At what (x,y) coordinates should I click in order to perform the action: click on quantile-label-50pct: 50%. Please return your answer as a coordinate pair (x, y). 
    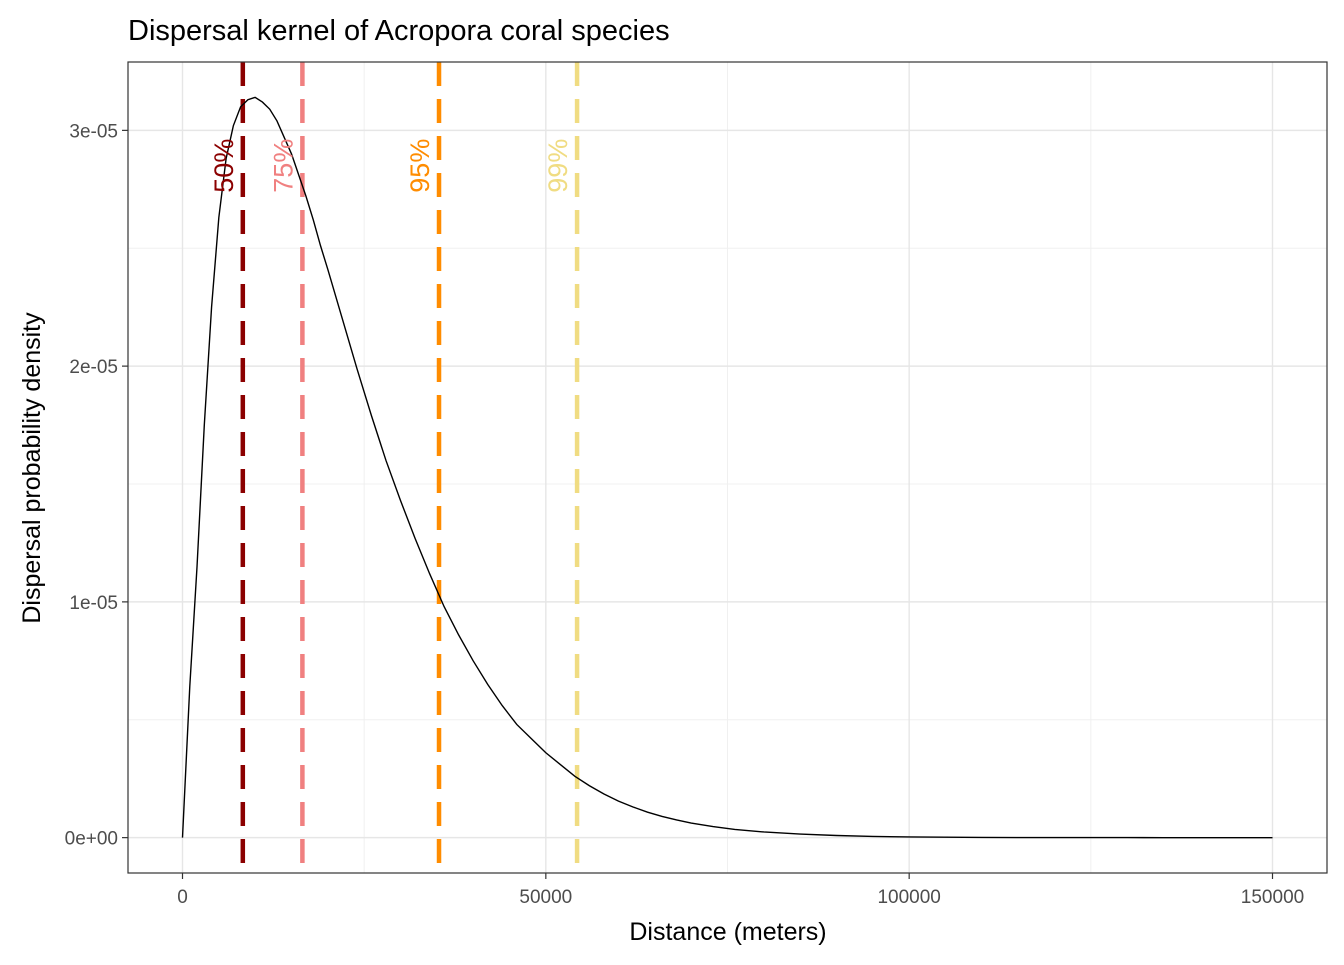
    Looking at the image, I should click on (224, 166).